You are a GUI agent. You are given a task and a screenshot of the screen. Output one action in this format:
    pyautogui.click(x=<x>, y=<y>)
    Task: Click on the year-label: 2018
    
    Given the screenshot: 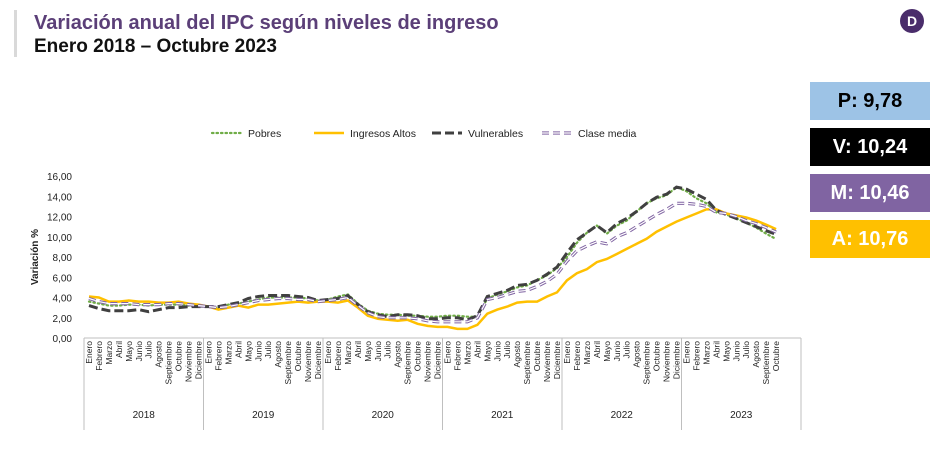 What is the action you would take?
    pyautogui.click(x=144, y=415)
    